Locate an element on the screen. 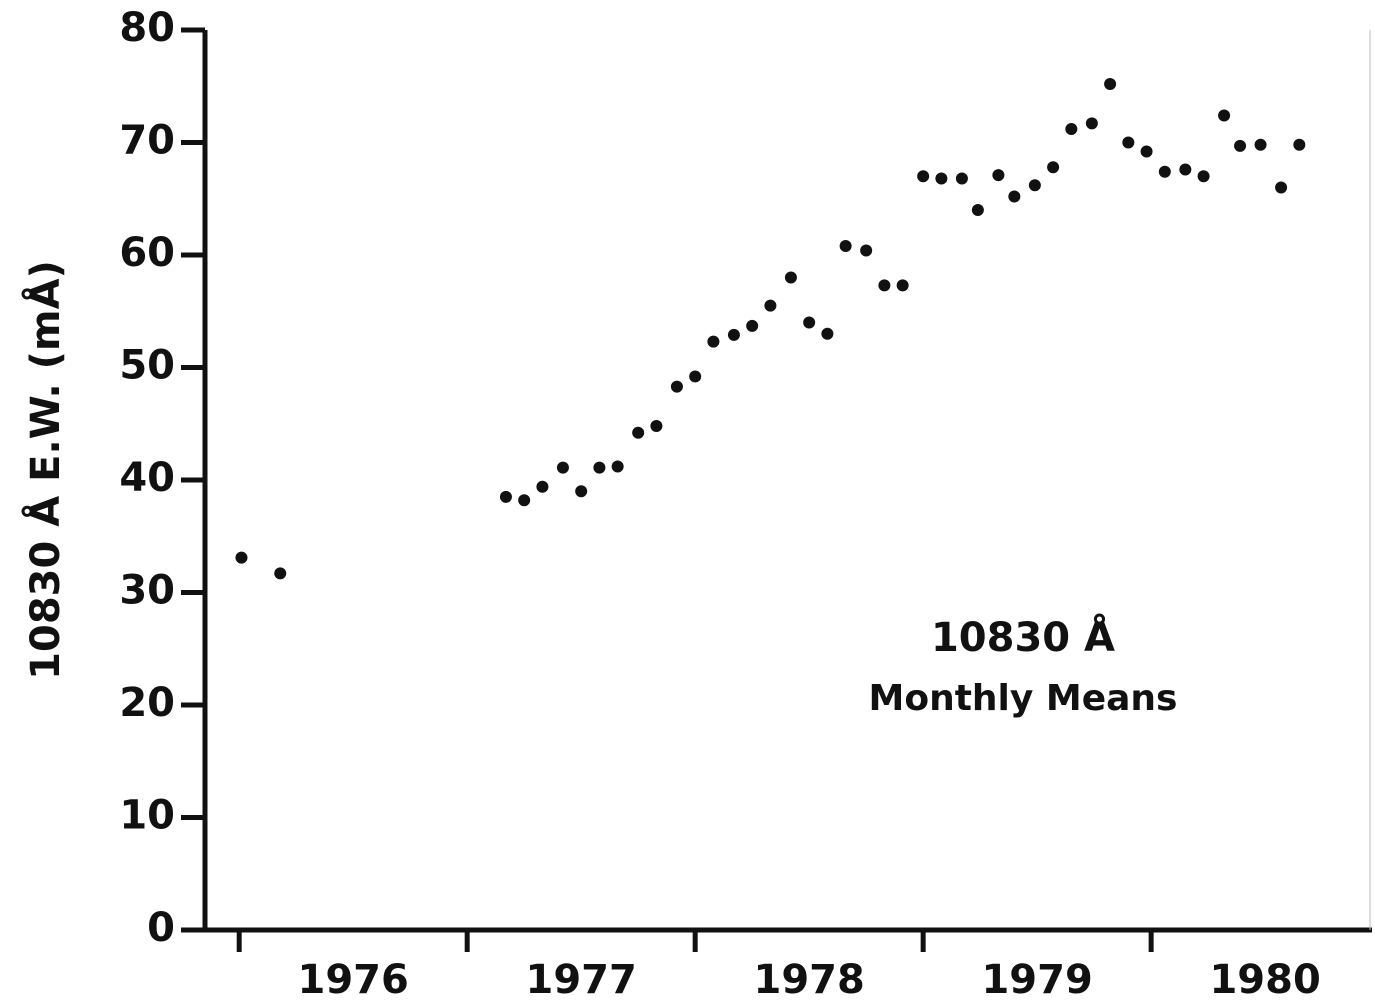  x-tick-label: 1978 is located at coordinates (808, 980).